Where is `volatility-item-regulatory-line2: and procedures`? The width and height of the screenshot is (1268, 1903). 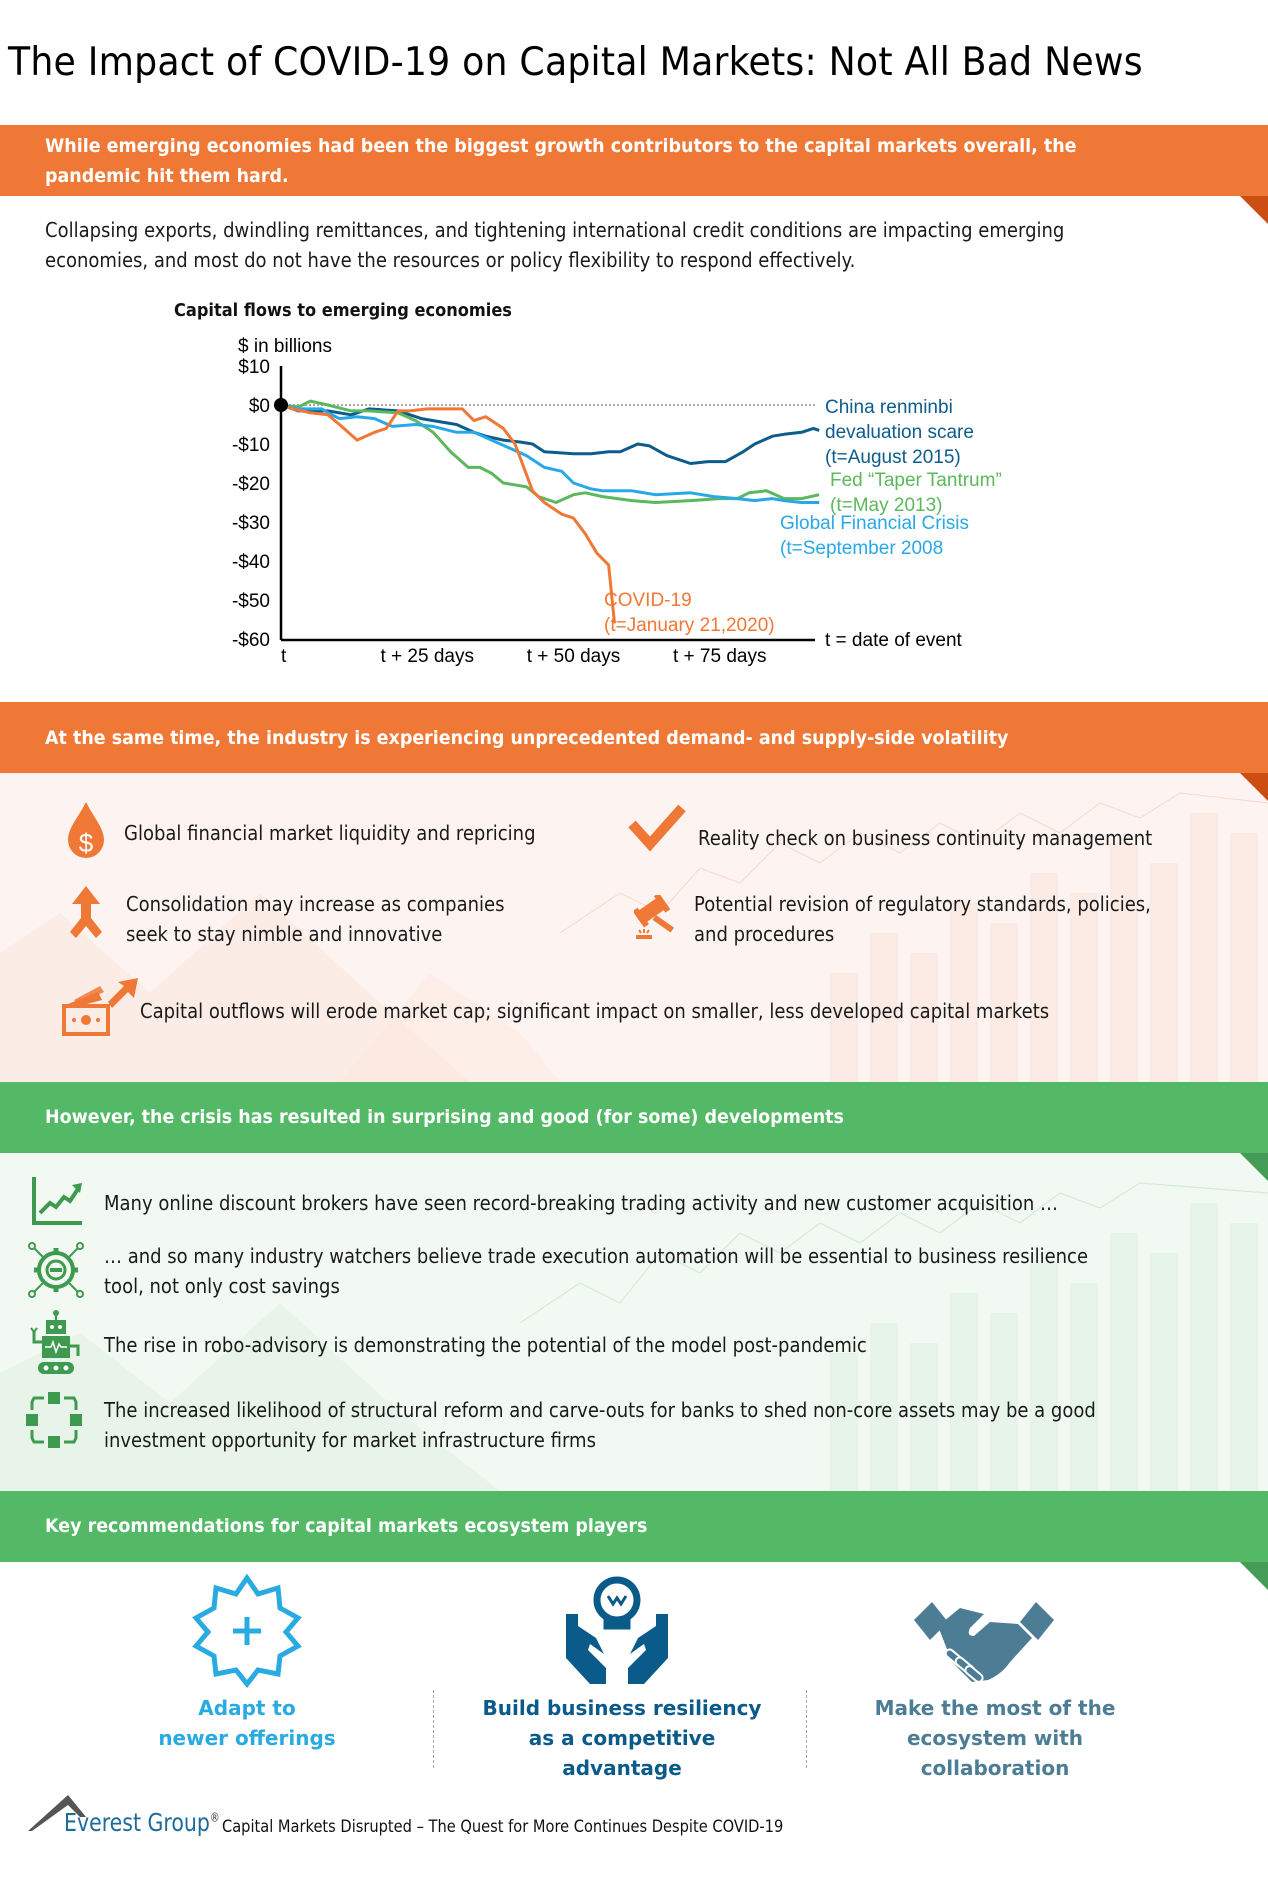
volatility-item-regulatory-line2: and procedures is located at coordinates (764, 934).